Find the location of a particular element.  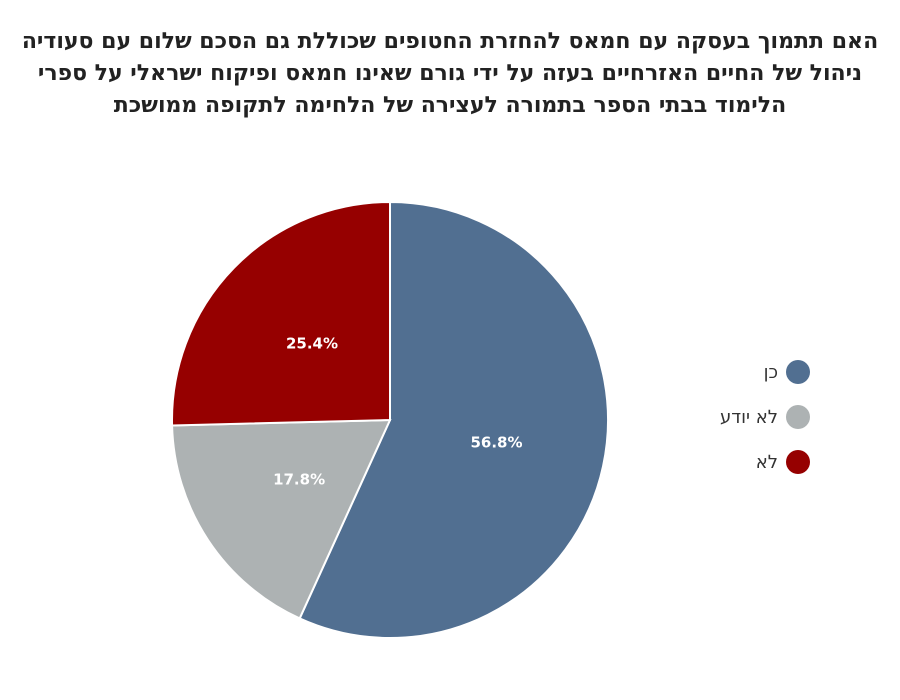

pie-slice-labels: 56.8% 17.8% 25.4% is located at coordinates (397, 411).